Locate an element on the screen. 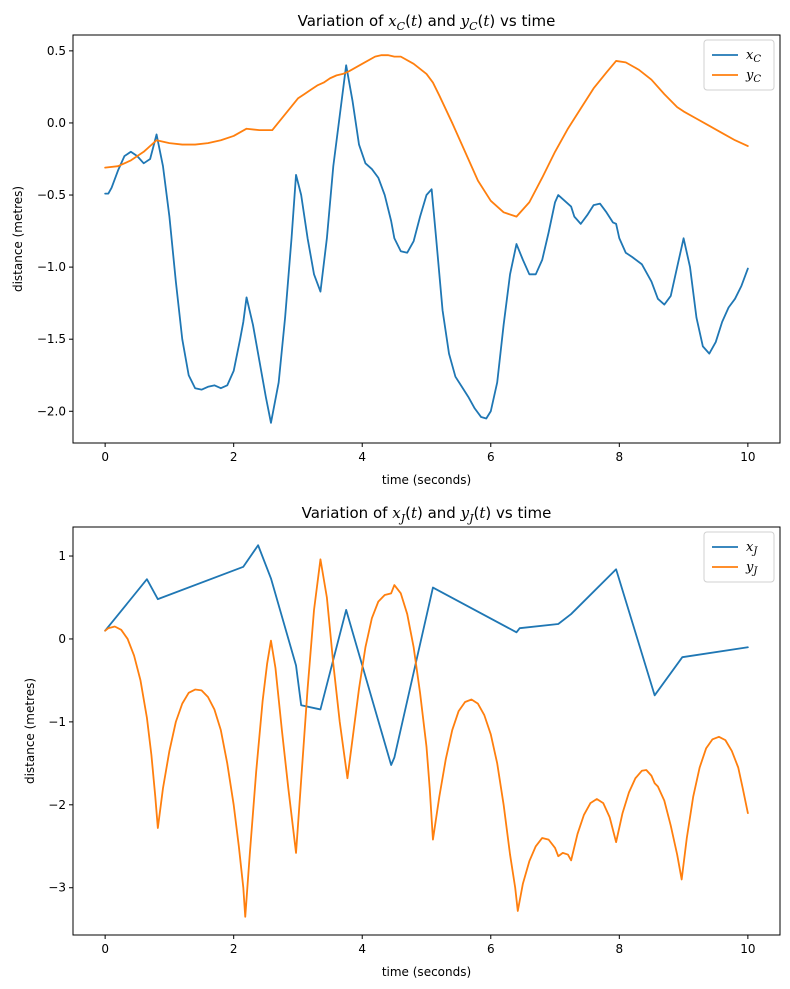  chart-title: Variation of xJ(t) and yJ(t) vs time is located at coordinates (427, 514).